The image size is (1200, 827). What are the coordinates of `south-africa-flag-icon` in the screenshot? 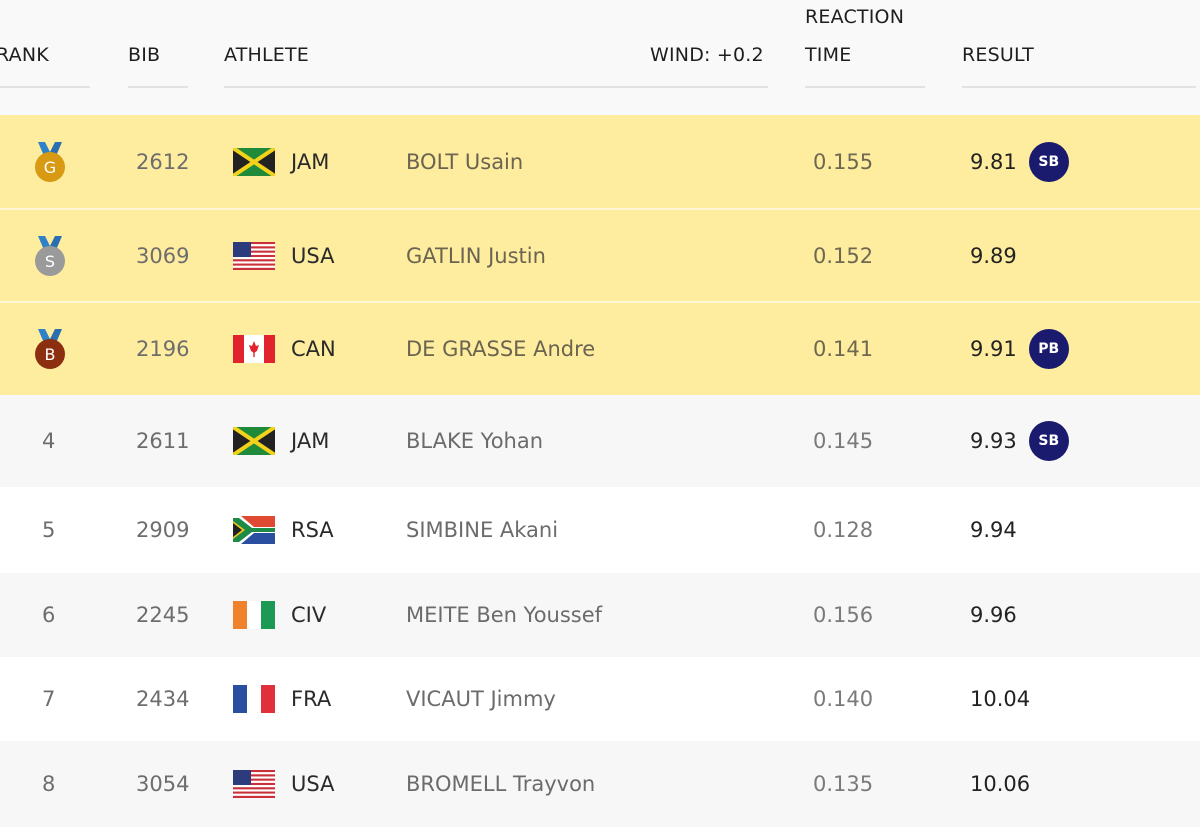 It's located at (254, 530).